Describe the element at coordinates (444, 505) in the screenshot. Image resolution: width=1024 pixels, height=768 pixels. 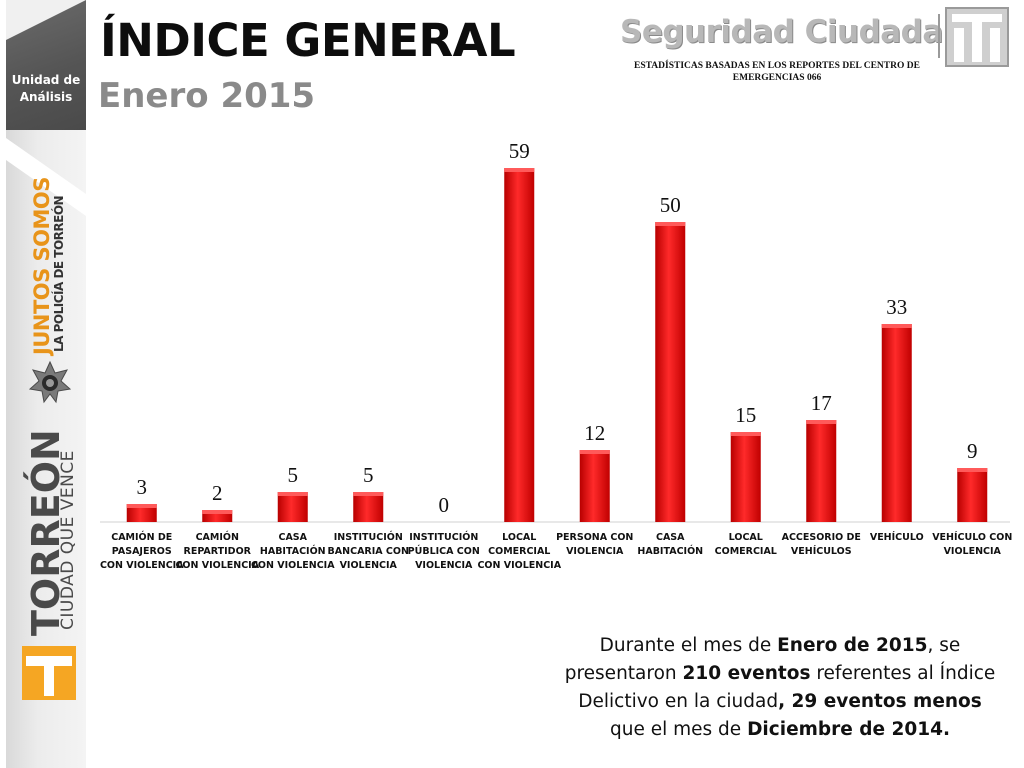
I see `bar-value-label: 0` at that location.